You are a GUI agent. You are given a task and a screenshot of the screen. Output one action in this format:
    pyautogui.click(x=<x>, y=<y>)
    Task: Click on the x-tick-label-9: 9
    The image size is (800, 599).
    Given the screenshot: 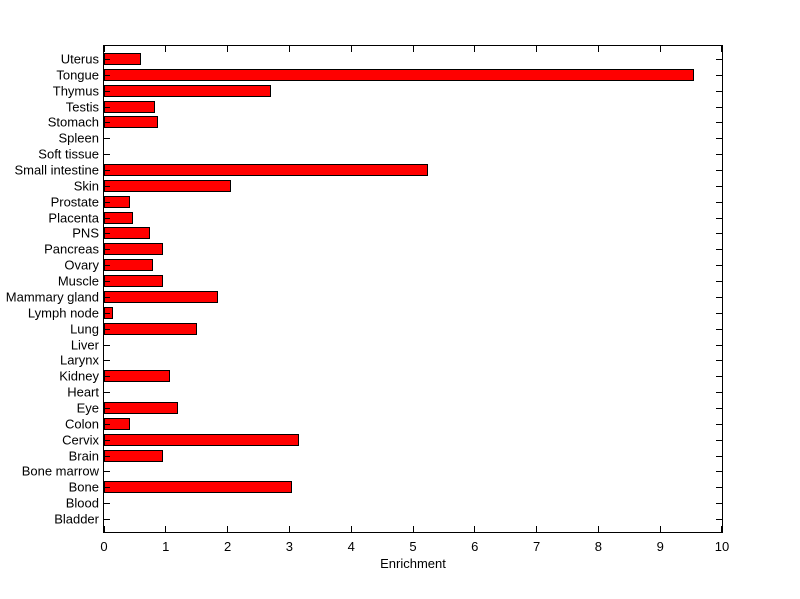 What is the action you would take?
    pyautogui.click(x=660, y=546)
    